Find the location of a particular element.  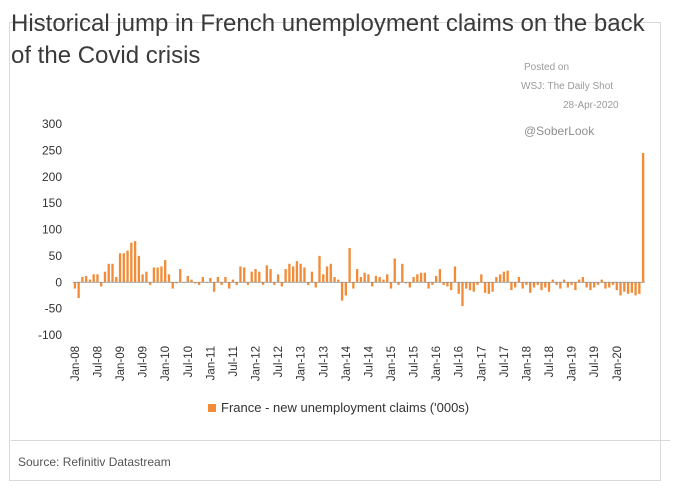

x-tick-label: Jan-10 is located at coordinates (166, 363).